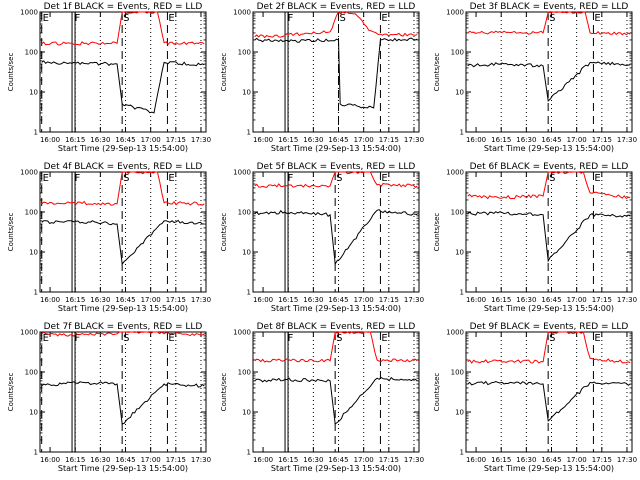  Describe the element at coordinates (336, 25) in the screenshot. I see `chart-2-series-red` at that location.